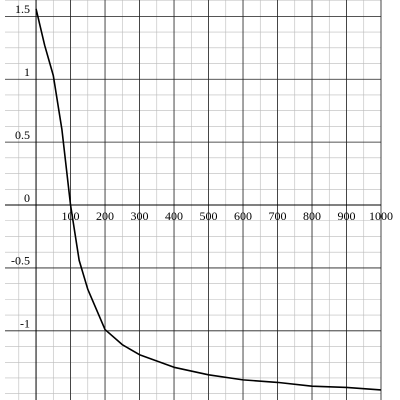 The image size is (400, 400). What do you see at coordinates (347, 216) in the screenshot?
I see `x-tick-label: 900` at bounding box center [347, 216].